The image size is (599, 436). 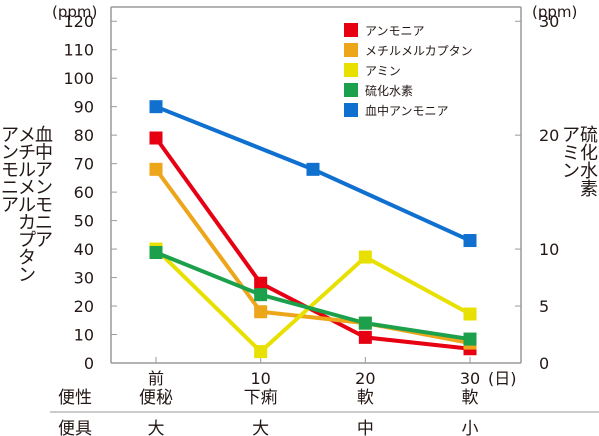 I want to click on row-label-stool-type: 便性, so click(x=75, y=398).